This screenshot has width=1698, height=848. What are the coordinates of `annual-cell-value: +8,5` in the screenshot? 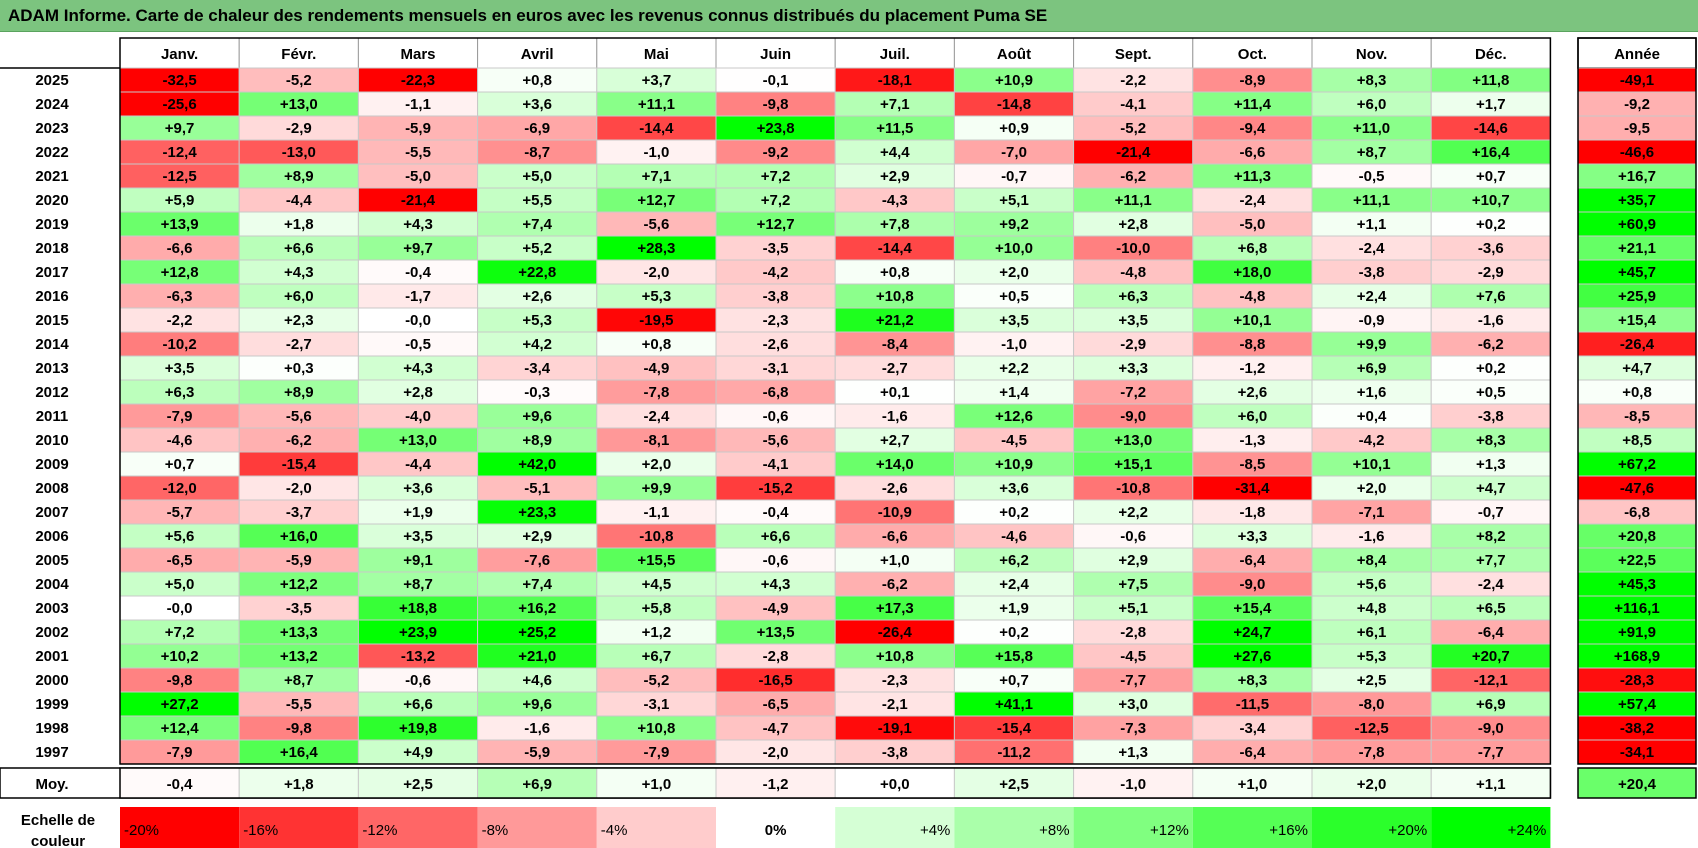 It's located at (1637, 440).